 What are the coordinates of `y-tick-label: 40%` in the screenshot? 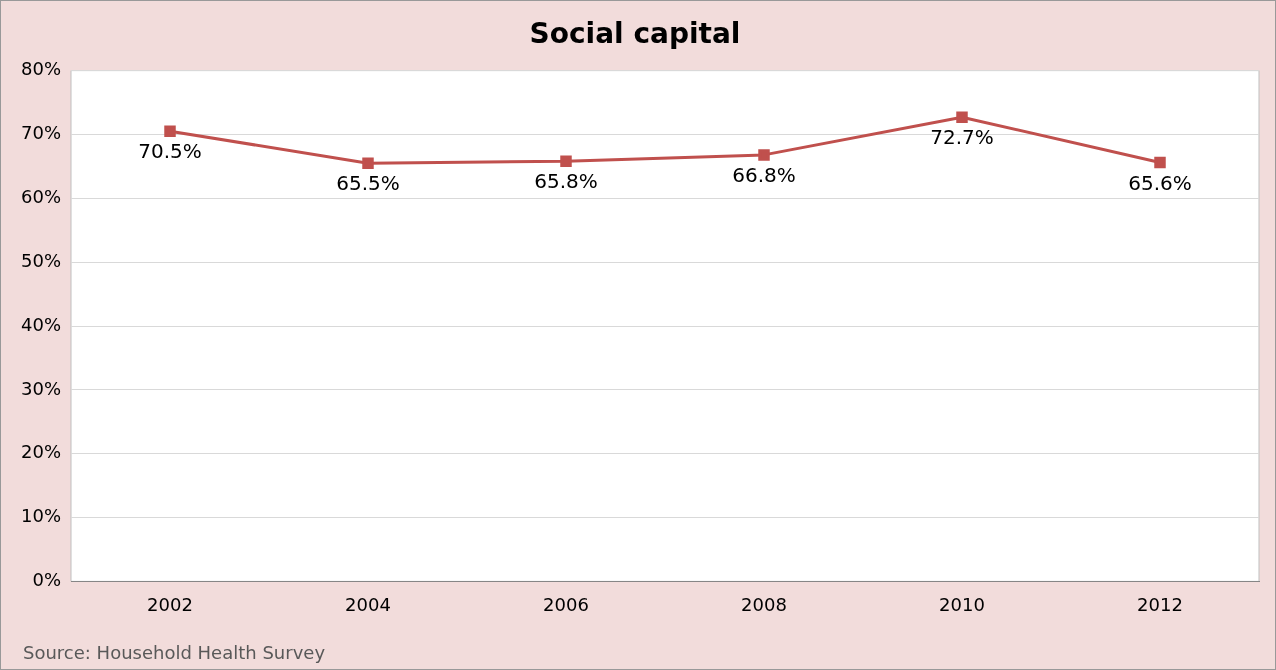 It's located at (41, 324).